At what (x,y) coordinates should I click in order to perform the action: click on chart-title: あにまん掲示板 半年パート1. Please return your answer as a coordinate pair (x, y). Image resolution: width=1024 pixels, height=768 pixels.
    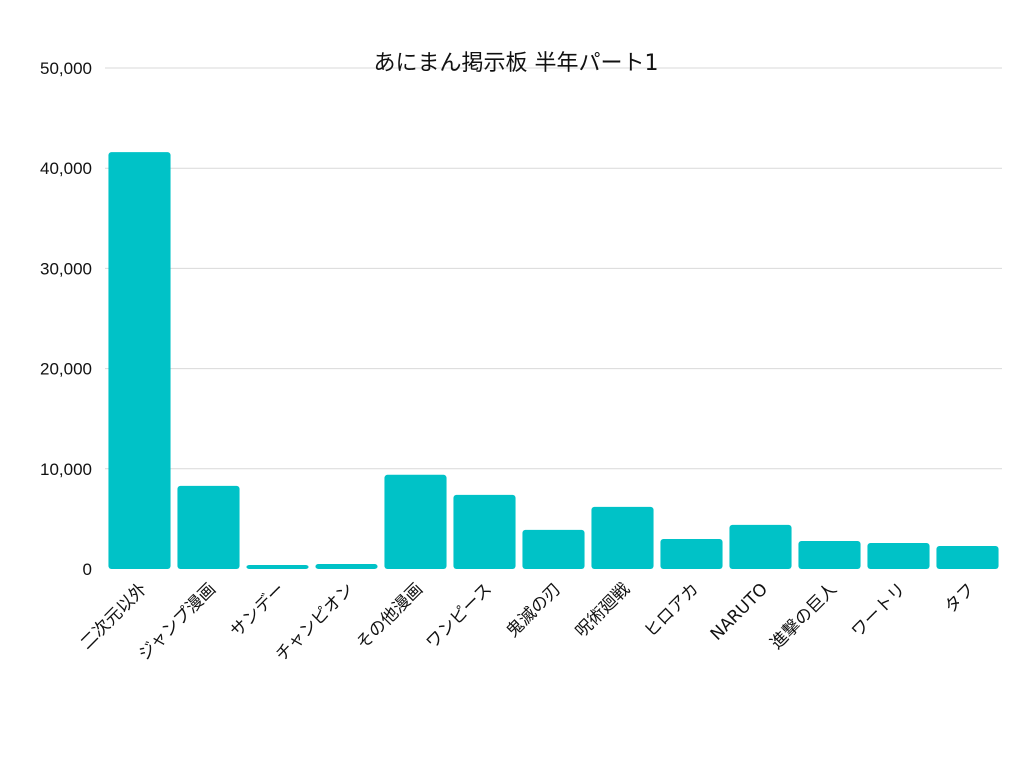
    Looking at the image, I should click on (516, 63).